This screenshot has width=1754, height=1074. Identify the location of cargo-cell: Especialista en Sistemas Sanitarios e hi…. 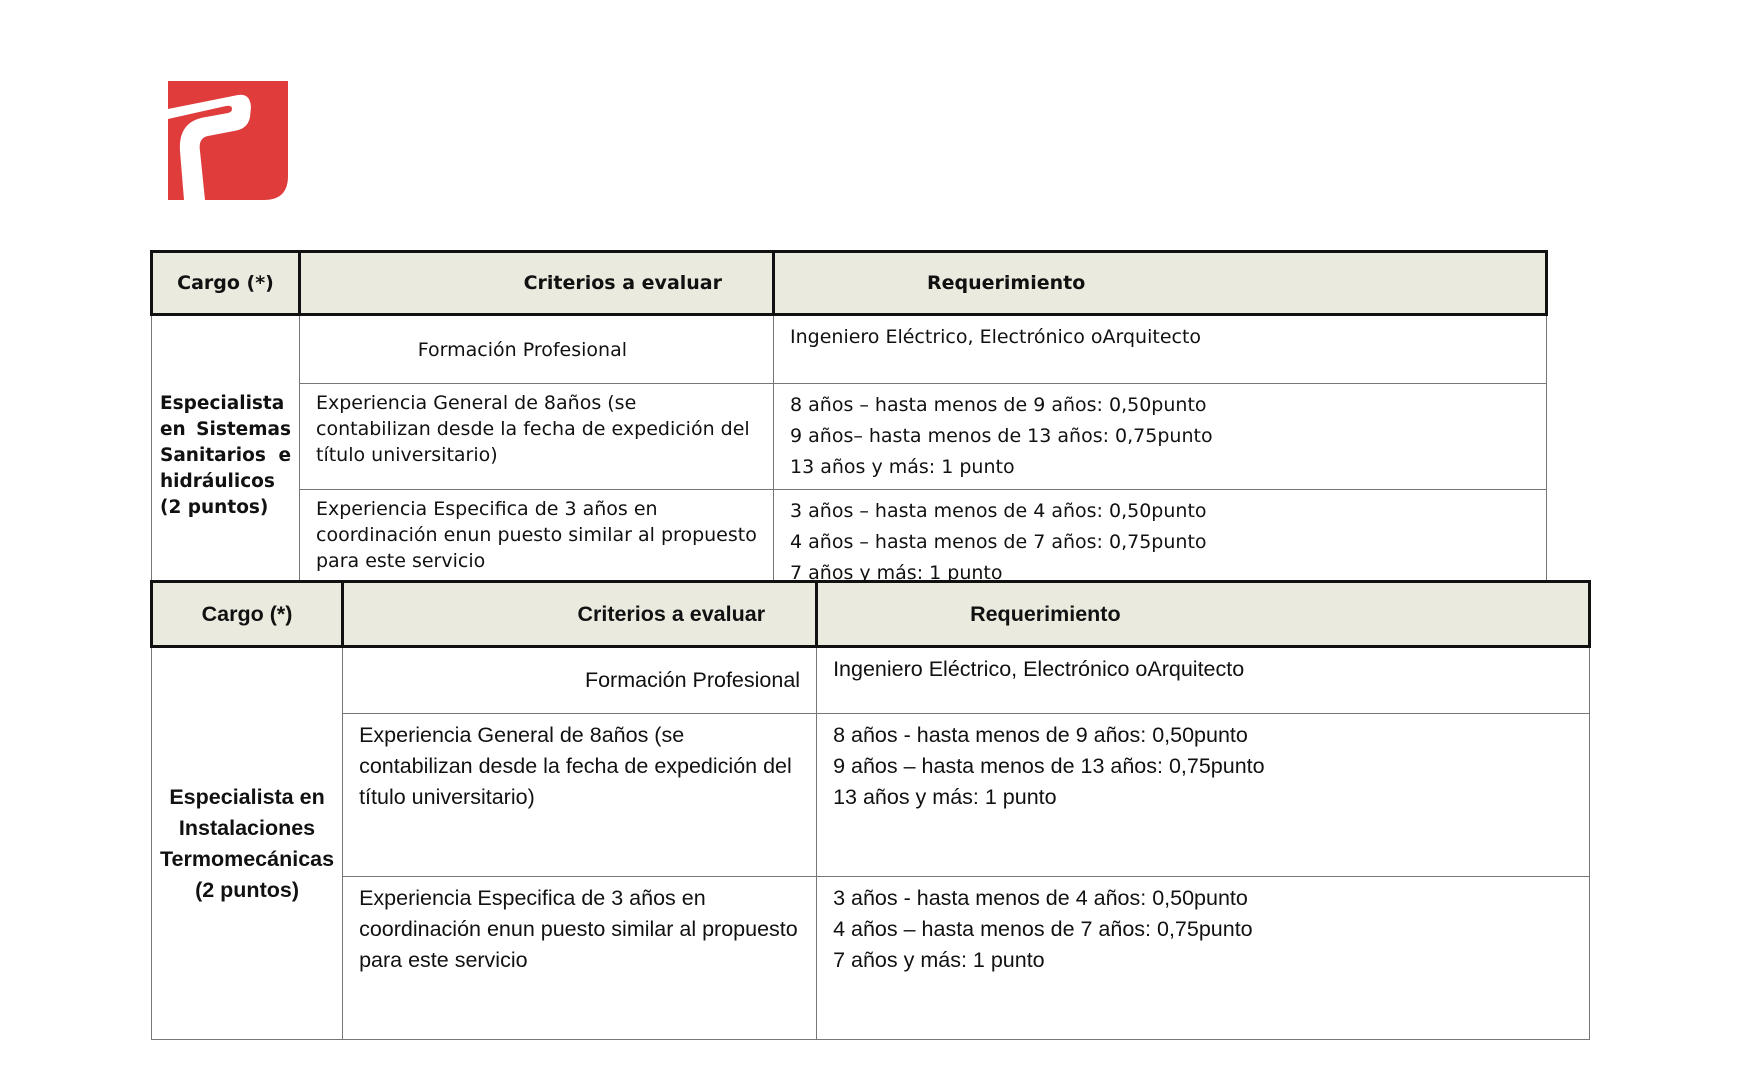
(225, 455).